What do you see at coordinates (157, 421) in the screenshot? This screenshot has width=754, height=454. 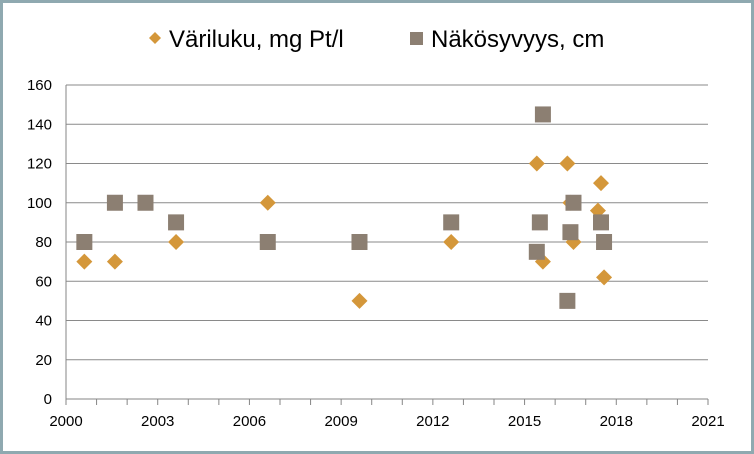 I see `x-tick-label: 2003` at bounding box center [157, 421].